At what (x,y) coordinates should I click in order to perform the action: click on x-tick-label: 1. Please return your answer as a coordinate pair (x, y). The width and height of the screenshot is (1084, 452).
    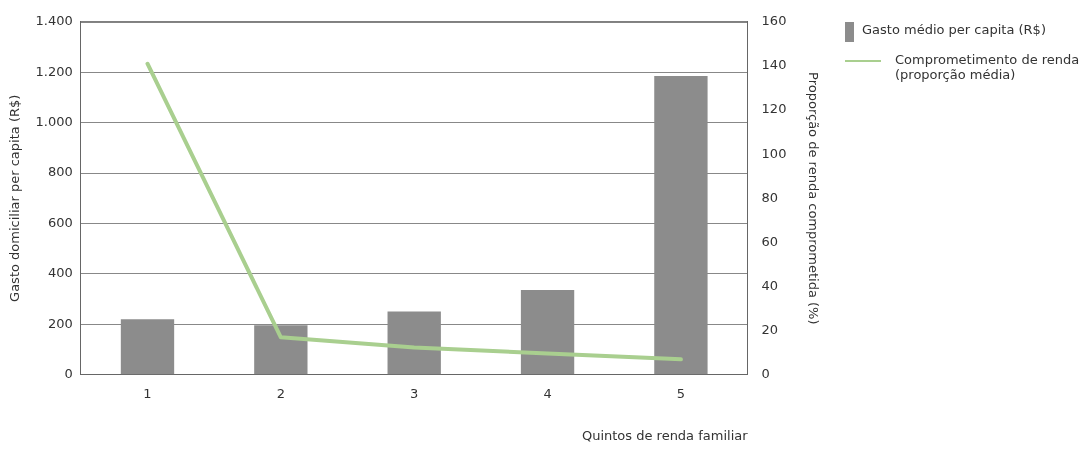
    Looking at the image, I should click on (147, 393).